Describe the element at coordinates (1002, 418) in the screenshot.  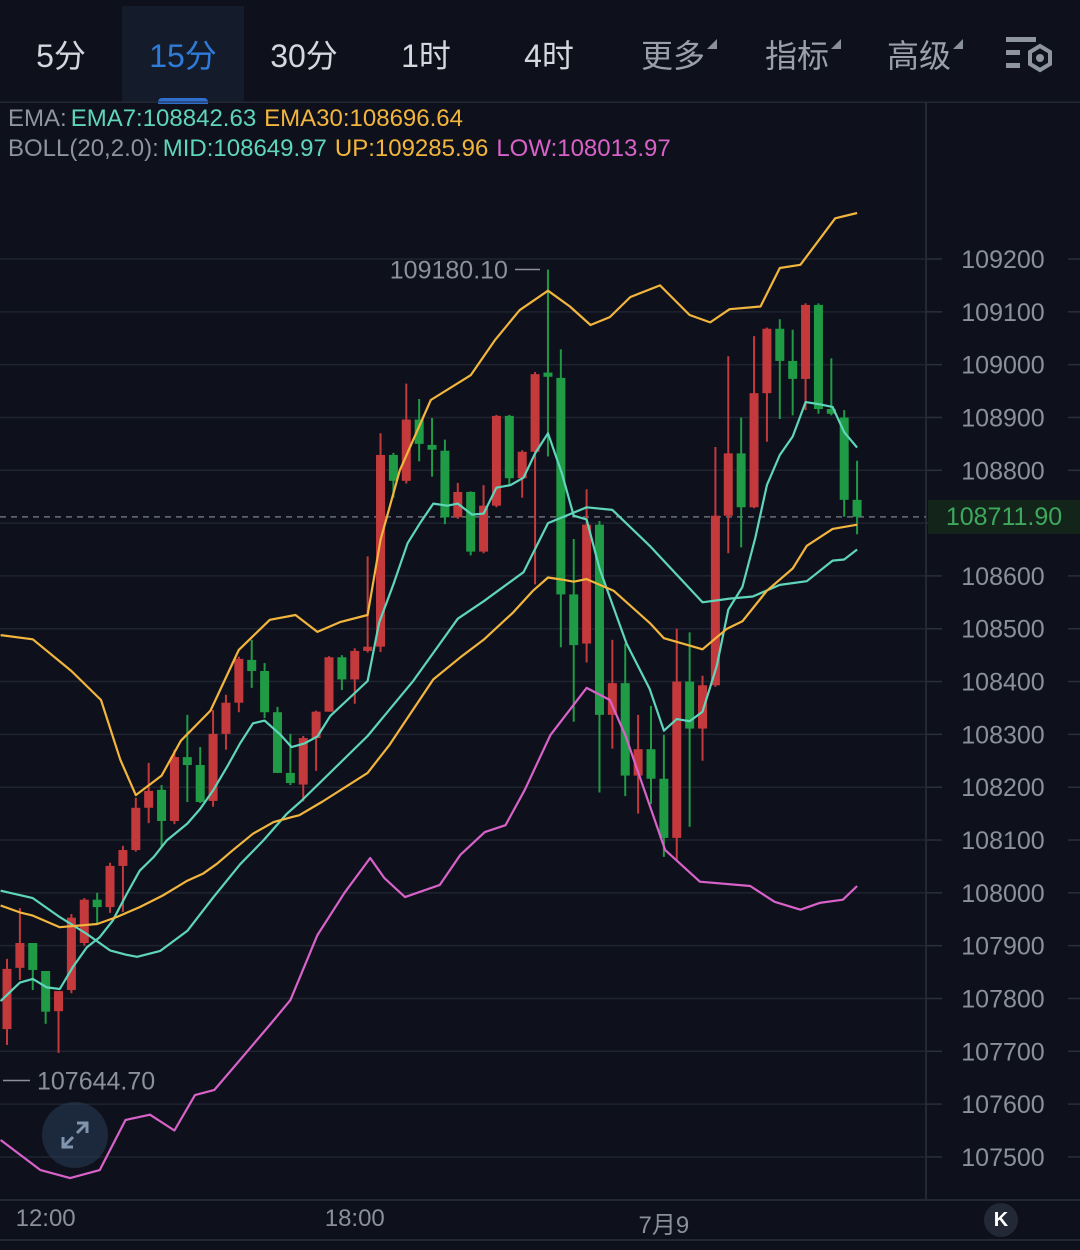
I see `y-axis-label: 108900` at that location.